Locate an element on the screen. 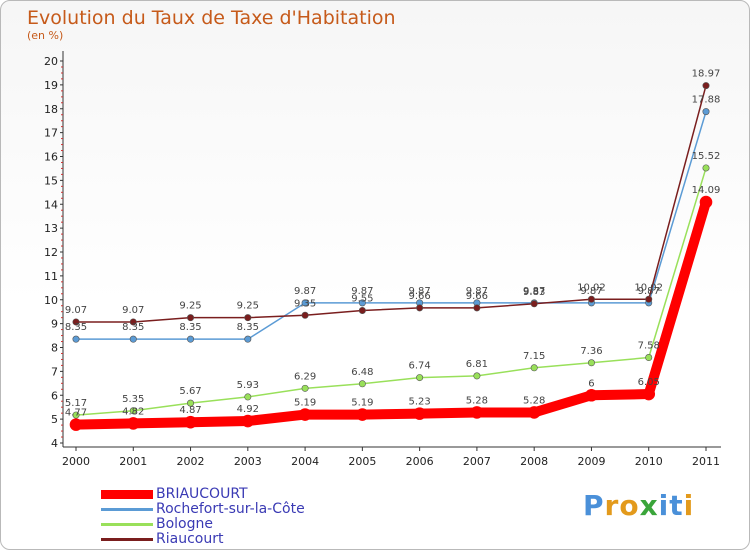 The height and width of the screenshot is (550, 750). data-label: 6.74 is located at coordinates (420, 366).